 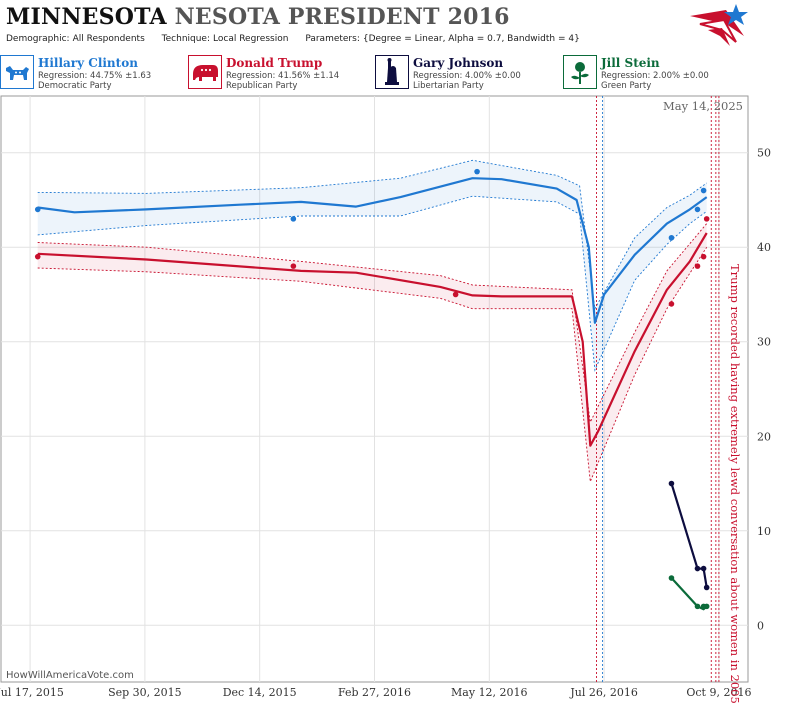 What do you see at coordinates (186, 39) in the screenshot?
I see `technique-label: Technique:` at bounding box center [186, 39].